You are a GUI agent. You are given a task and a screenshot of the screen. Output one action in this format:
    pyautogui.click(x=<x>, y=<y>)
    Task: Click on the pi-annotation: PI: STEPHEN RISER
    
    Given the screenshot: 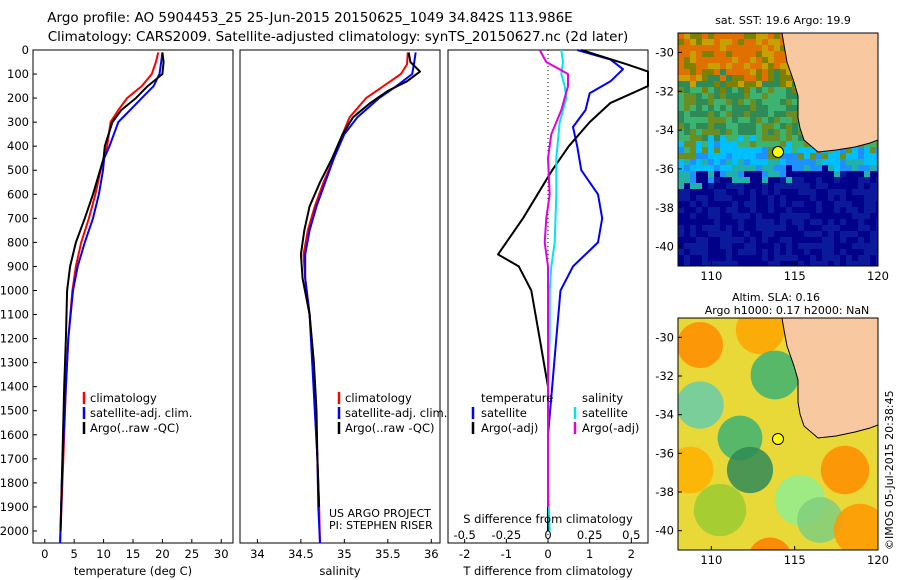 What is the action you would take?
    pyautogui.click(x=381, y=525)
    